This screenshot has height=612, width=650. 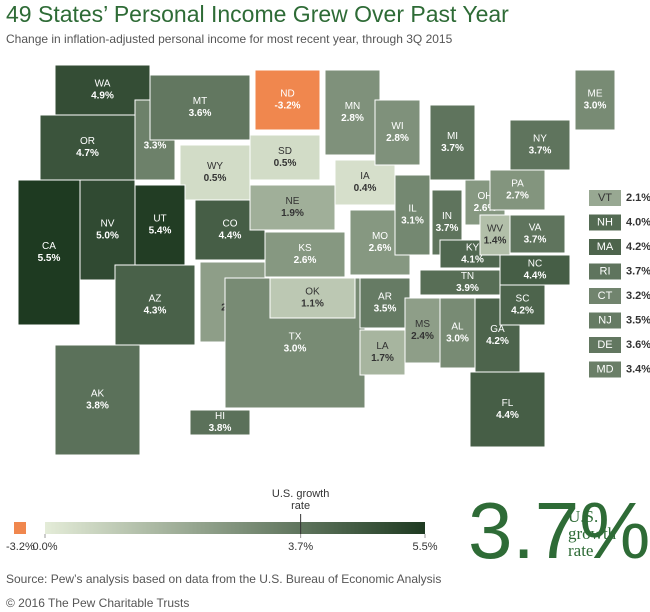 I want to click on state-name: HI, so click(x=220, y=416).